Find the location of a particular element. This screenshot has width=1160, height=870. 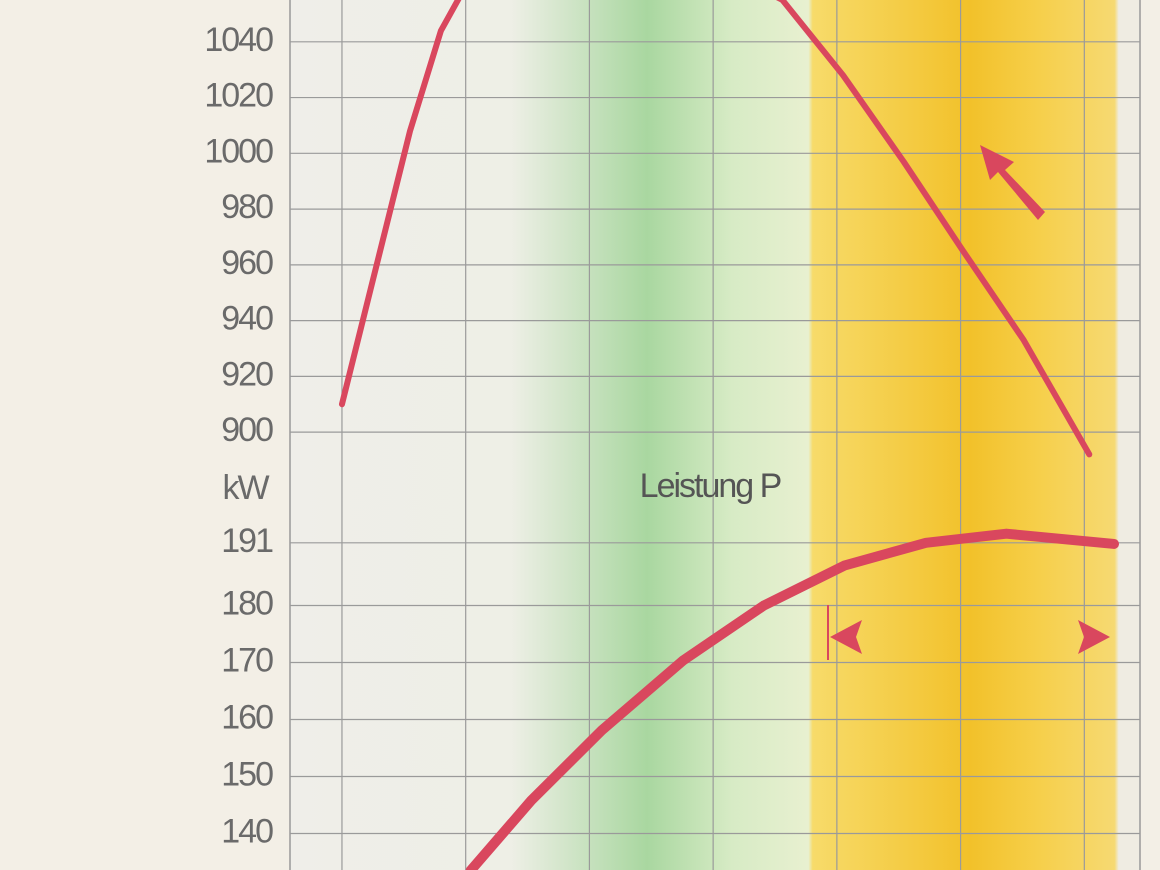

y-tick-label: 940 is located at coordinates (247, 319).